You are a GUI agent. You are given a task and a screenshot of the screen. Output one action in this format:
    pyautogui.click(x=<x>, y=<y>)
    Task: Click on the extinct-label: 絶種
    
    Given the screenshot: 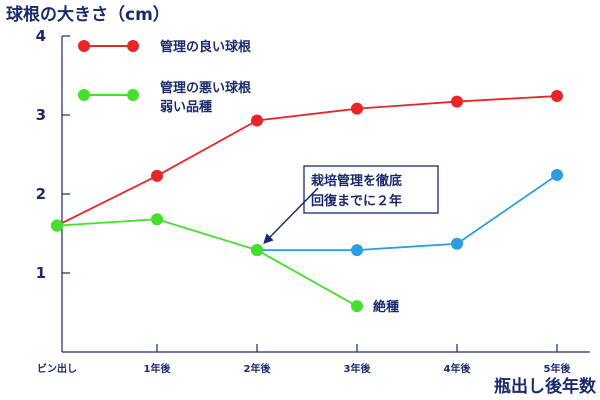 What is the action you would take?
    pyautogui.click(x=385, y=307)
    